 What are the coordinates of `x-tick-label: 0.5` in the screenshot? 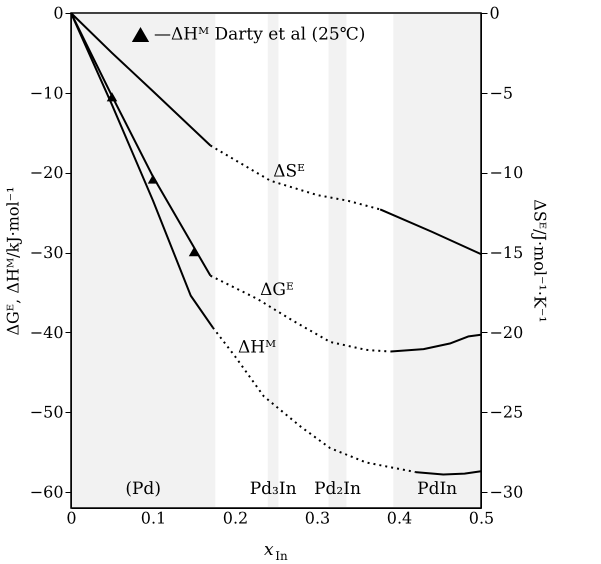 It's located at (481, 518).